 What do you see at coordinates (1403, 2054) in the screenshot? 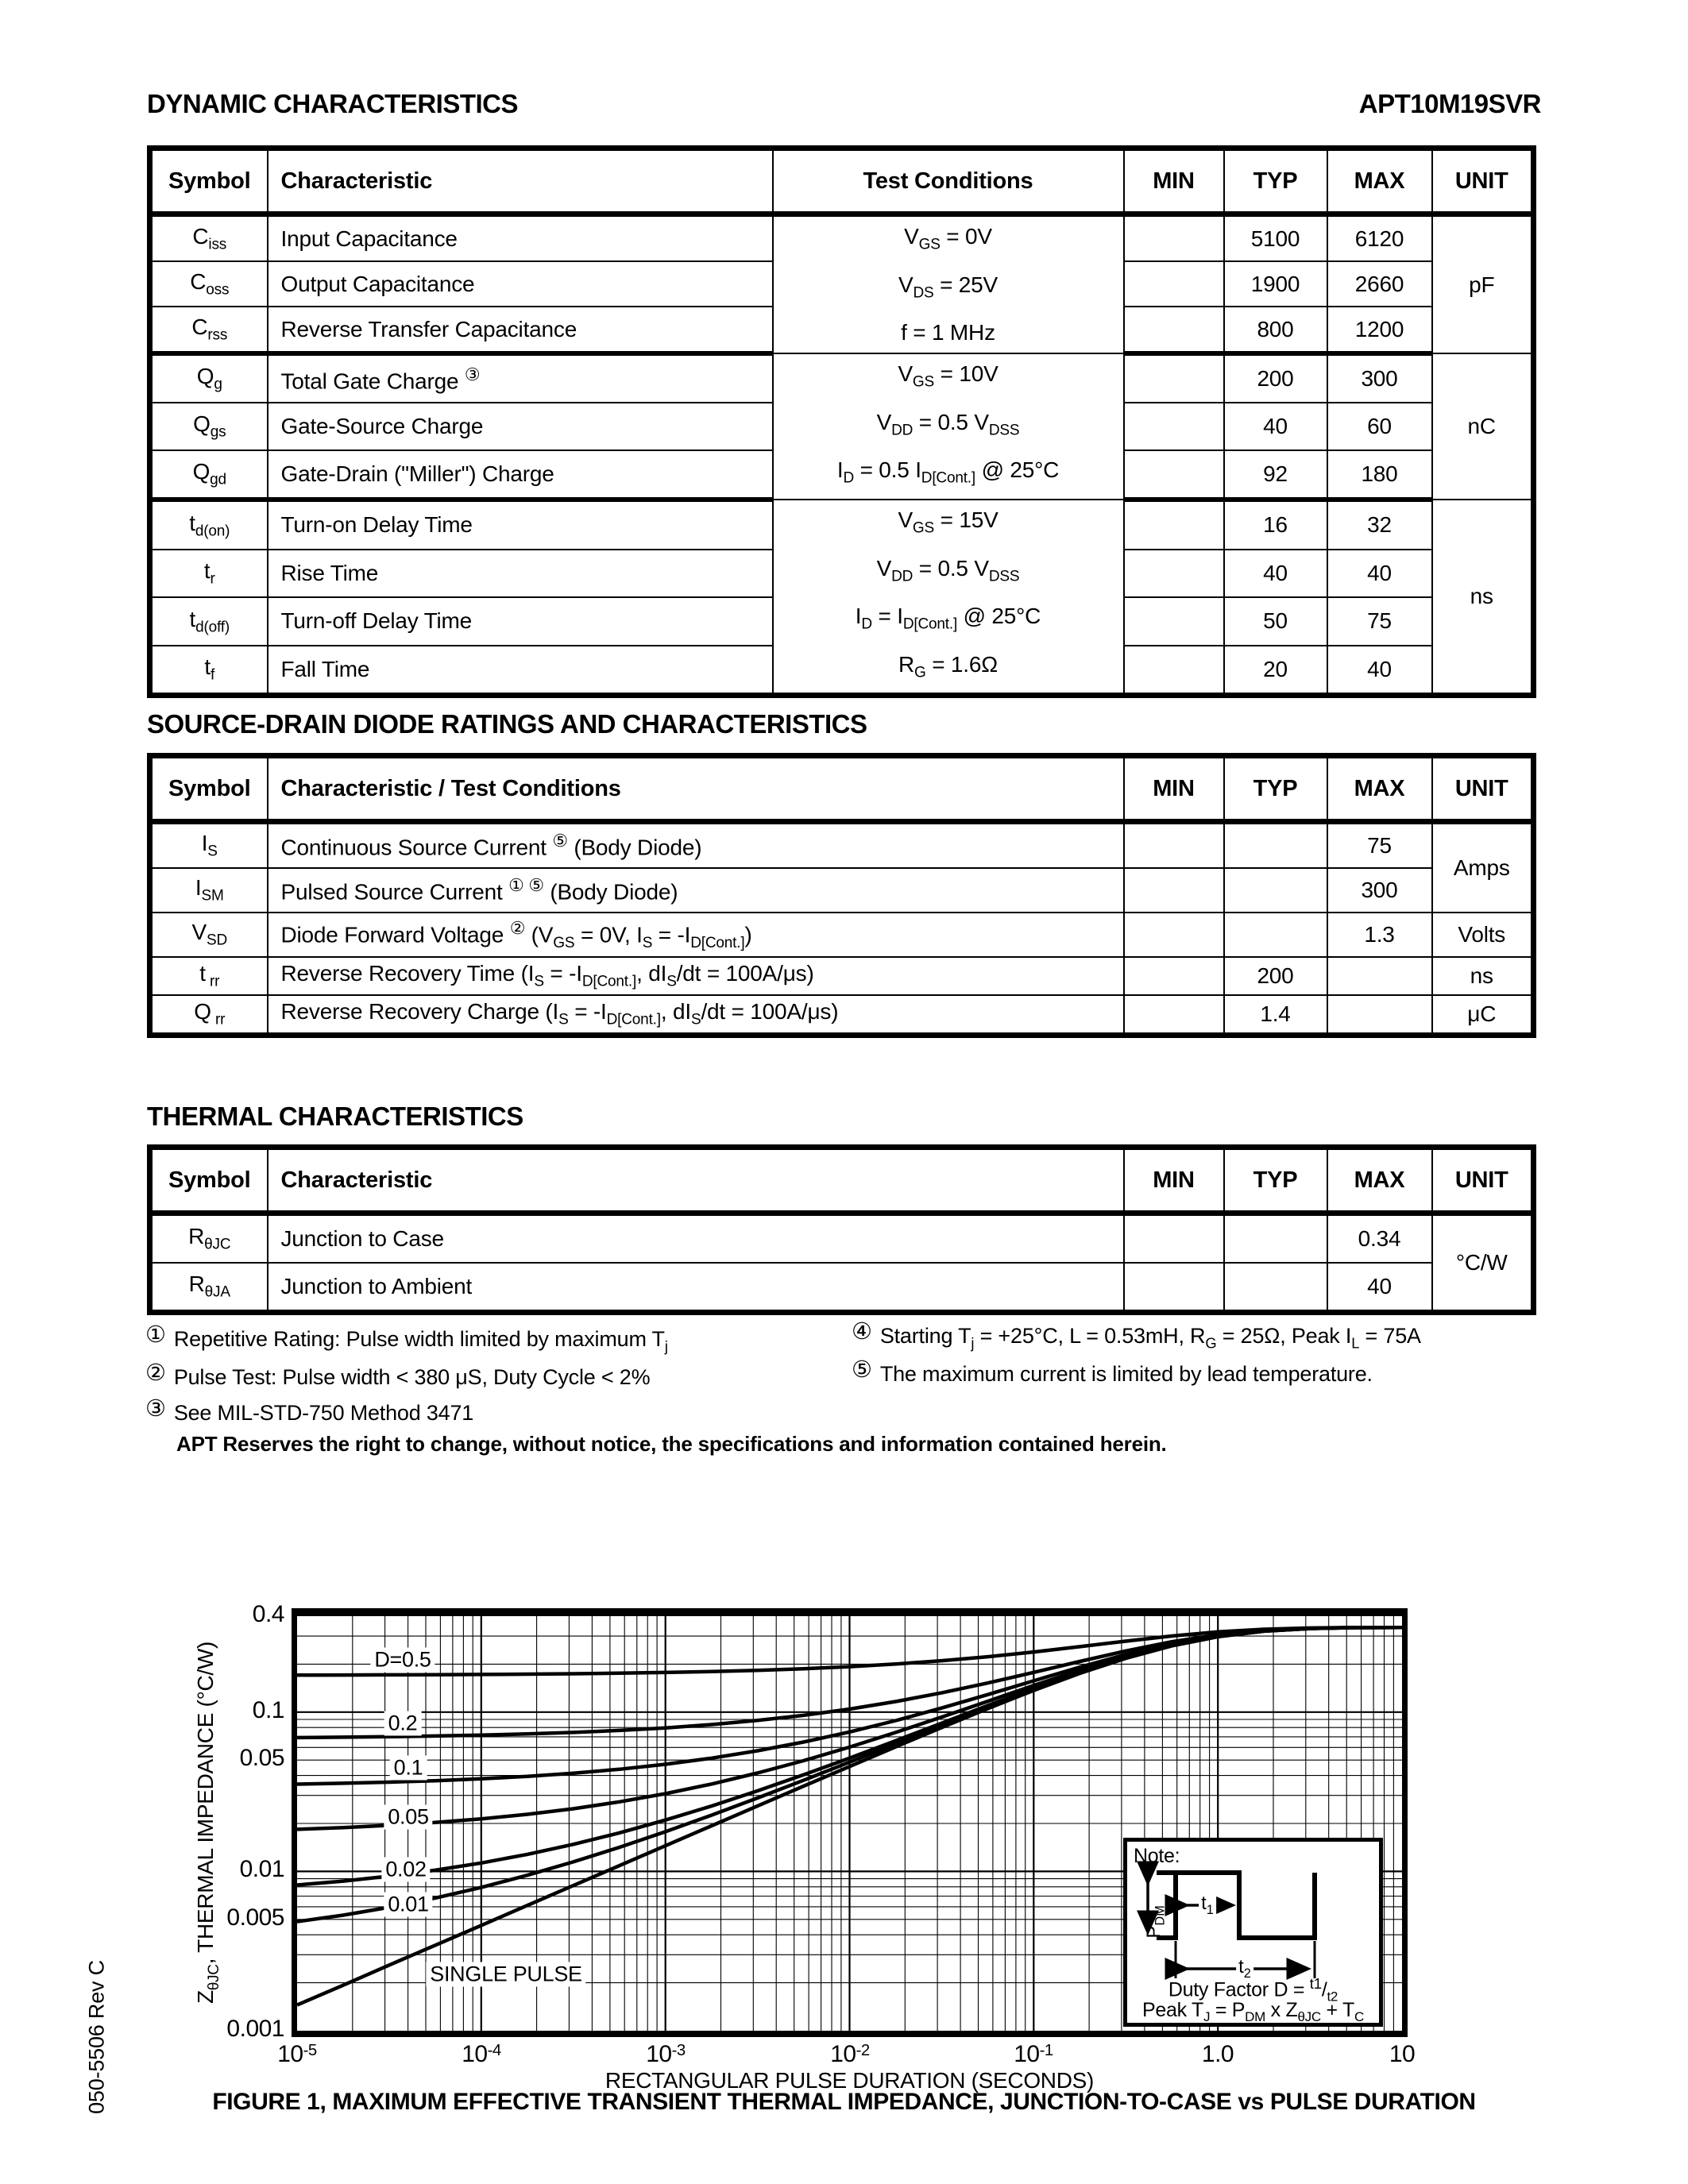
I see `x-tick-label: 10` at bounding box center [1403, 2054].